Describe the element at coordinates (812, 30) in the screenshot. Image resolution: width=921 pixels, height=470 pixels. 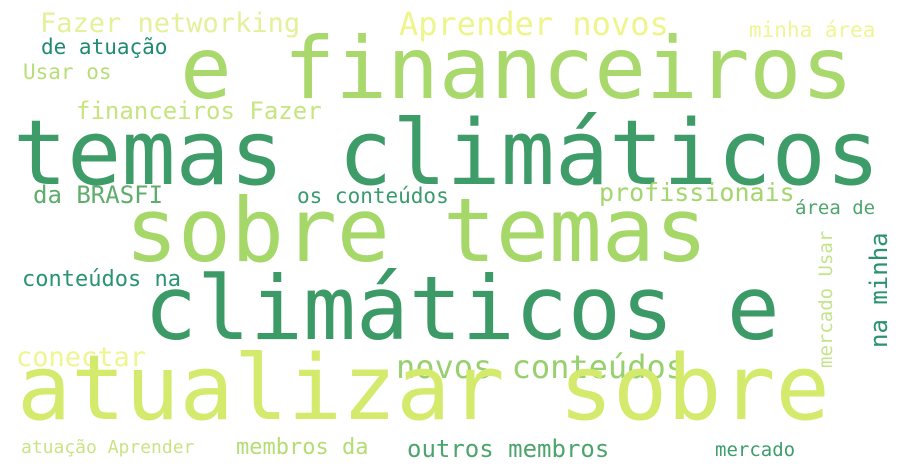
I see `word-minha-area: minha área` at that location.